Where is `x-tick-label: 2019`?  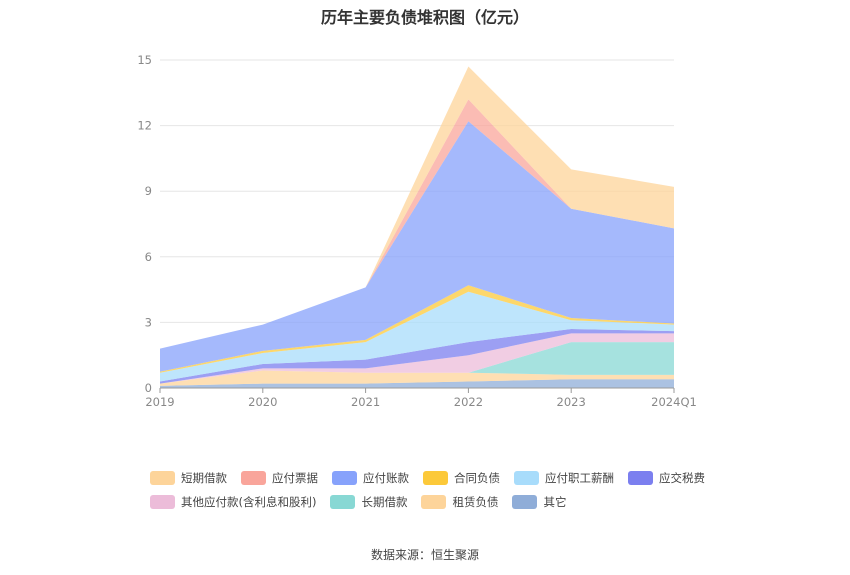
x-tick-label: 2019 is located at coordinates (159, 402).